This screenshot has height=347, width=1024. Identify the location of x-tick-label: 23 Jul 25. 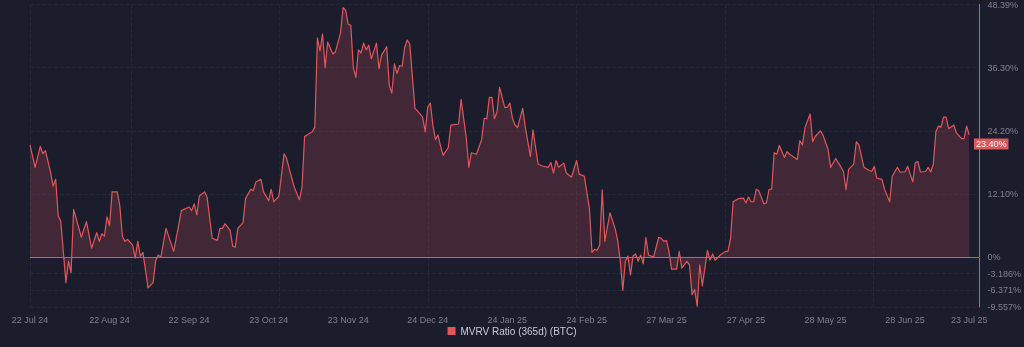
(969, 319).